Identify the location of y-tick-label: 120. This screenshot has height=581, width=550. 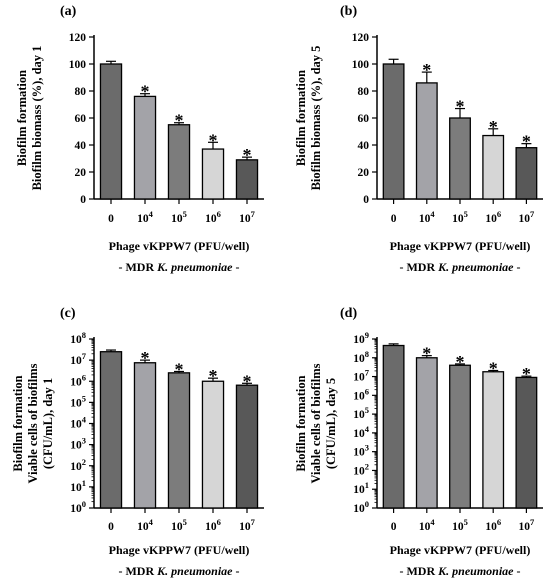
(78, 38).